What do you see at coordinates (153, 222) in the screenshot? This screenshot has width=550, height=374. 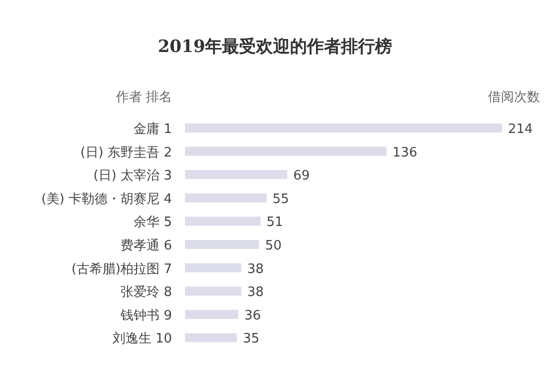 I see `y-tick-label: 余华 5` at bounding box center [153, 222].